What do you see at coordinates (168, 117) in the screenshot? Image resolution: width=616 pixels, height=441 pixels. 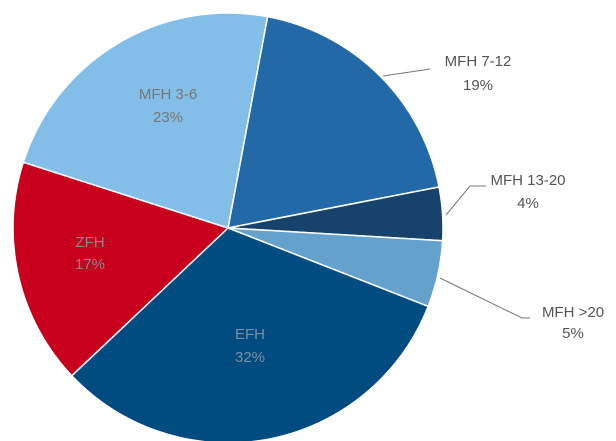 I see `slice-value: 23%` at bounding box center [168, 117].